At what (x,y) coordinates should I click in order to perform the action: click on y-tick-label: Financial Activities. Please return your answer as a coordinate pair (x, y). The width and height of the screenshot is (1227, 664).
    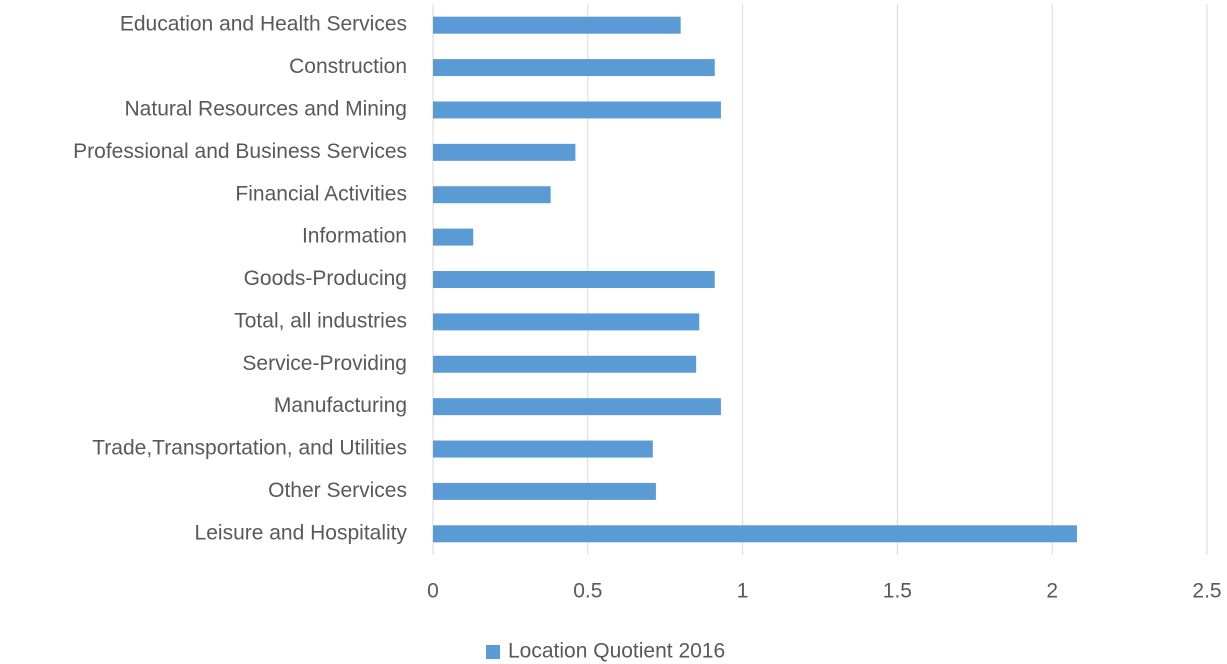
    Looking at the image, I should click on (321, 193).